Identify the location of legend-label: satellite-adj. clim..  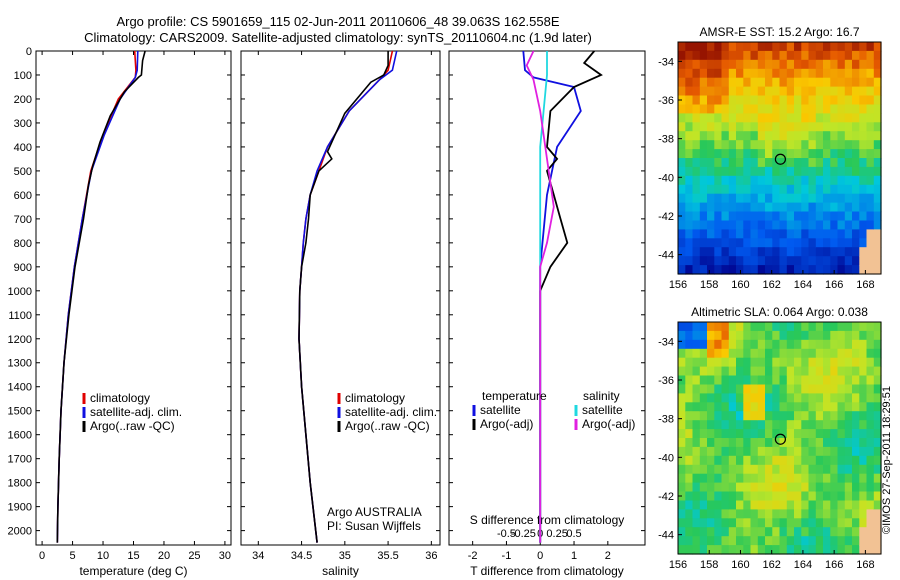
(391, 412).